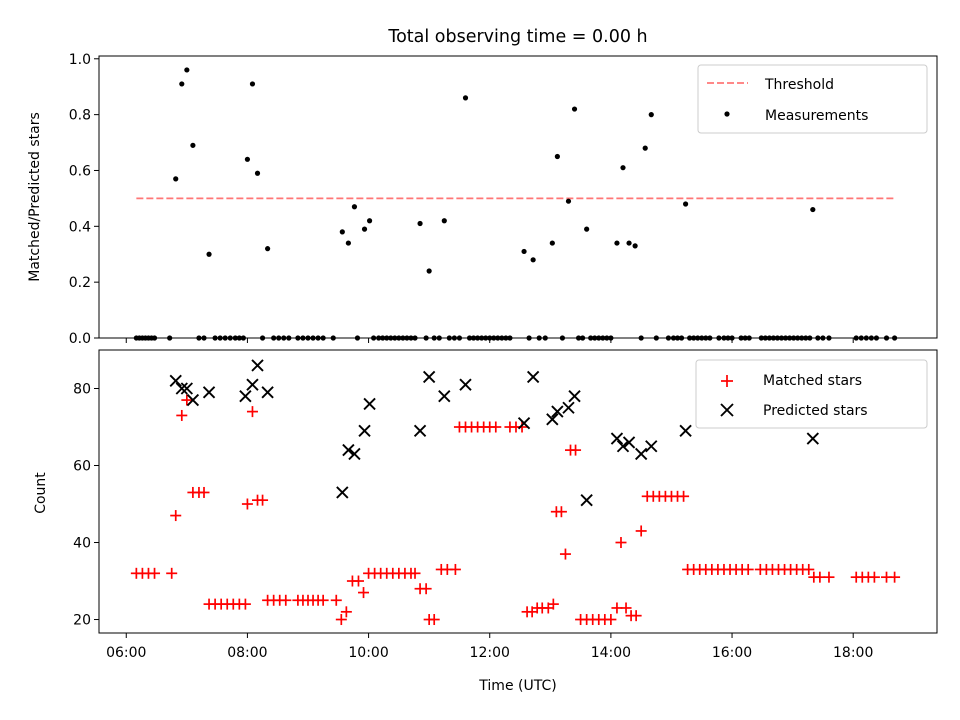 This screenshot has width=960, height=720. Describe the element at coordinates (853, 653) in the screenshot. I see `x-tick-label: 18:00` at that location.